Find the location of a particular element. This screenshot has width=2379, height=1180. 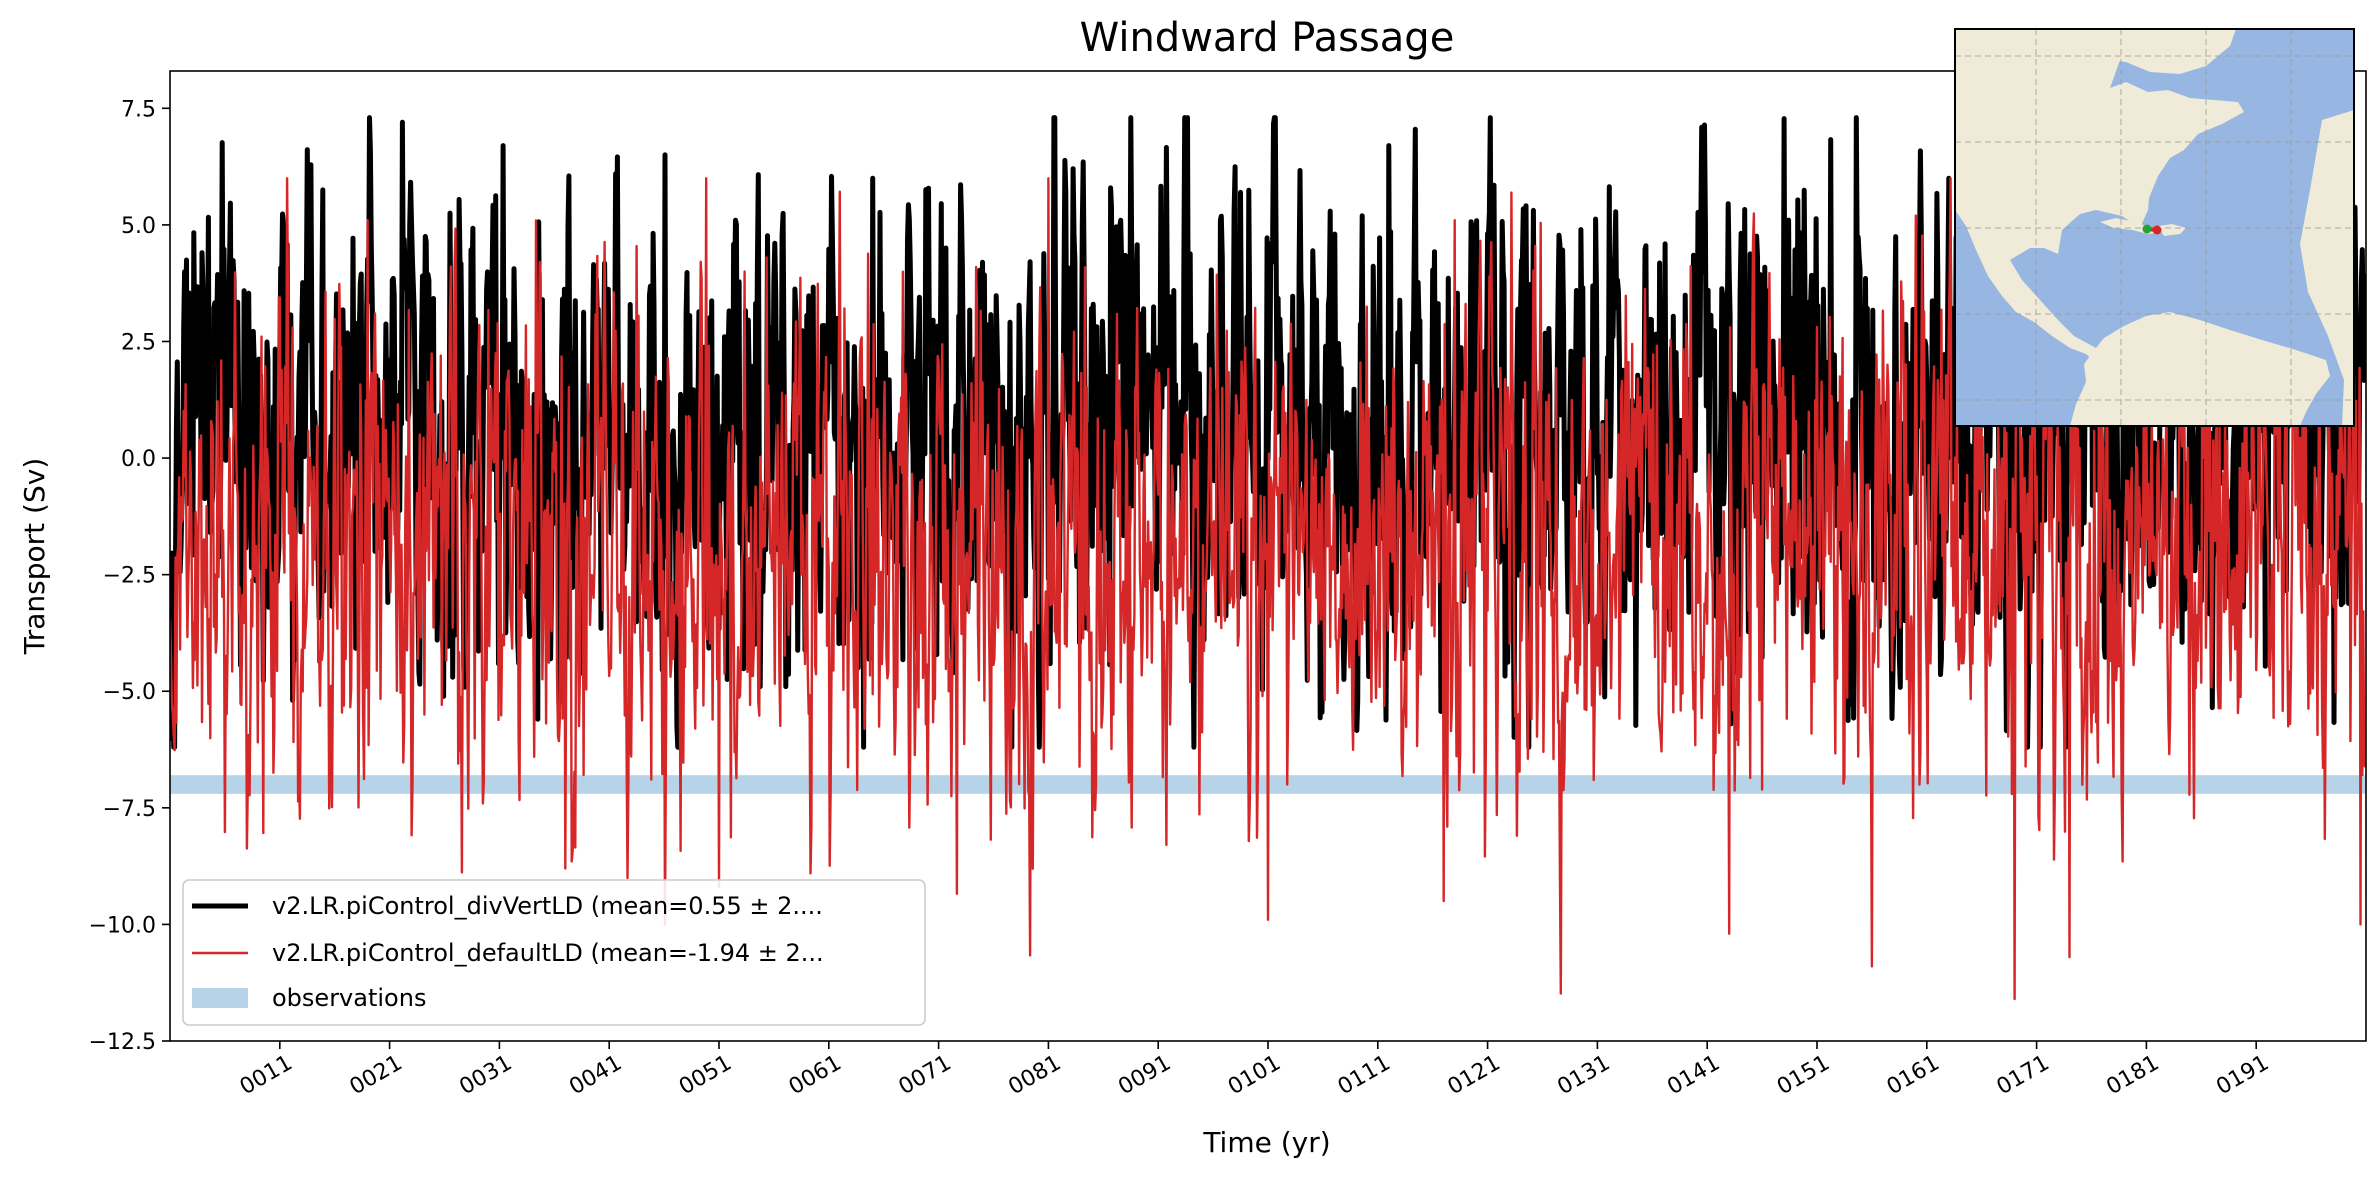

y-tick-label: −5.0 is located at coordinates (129, 692).